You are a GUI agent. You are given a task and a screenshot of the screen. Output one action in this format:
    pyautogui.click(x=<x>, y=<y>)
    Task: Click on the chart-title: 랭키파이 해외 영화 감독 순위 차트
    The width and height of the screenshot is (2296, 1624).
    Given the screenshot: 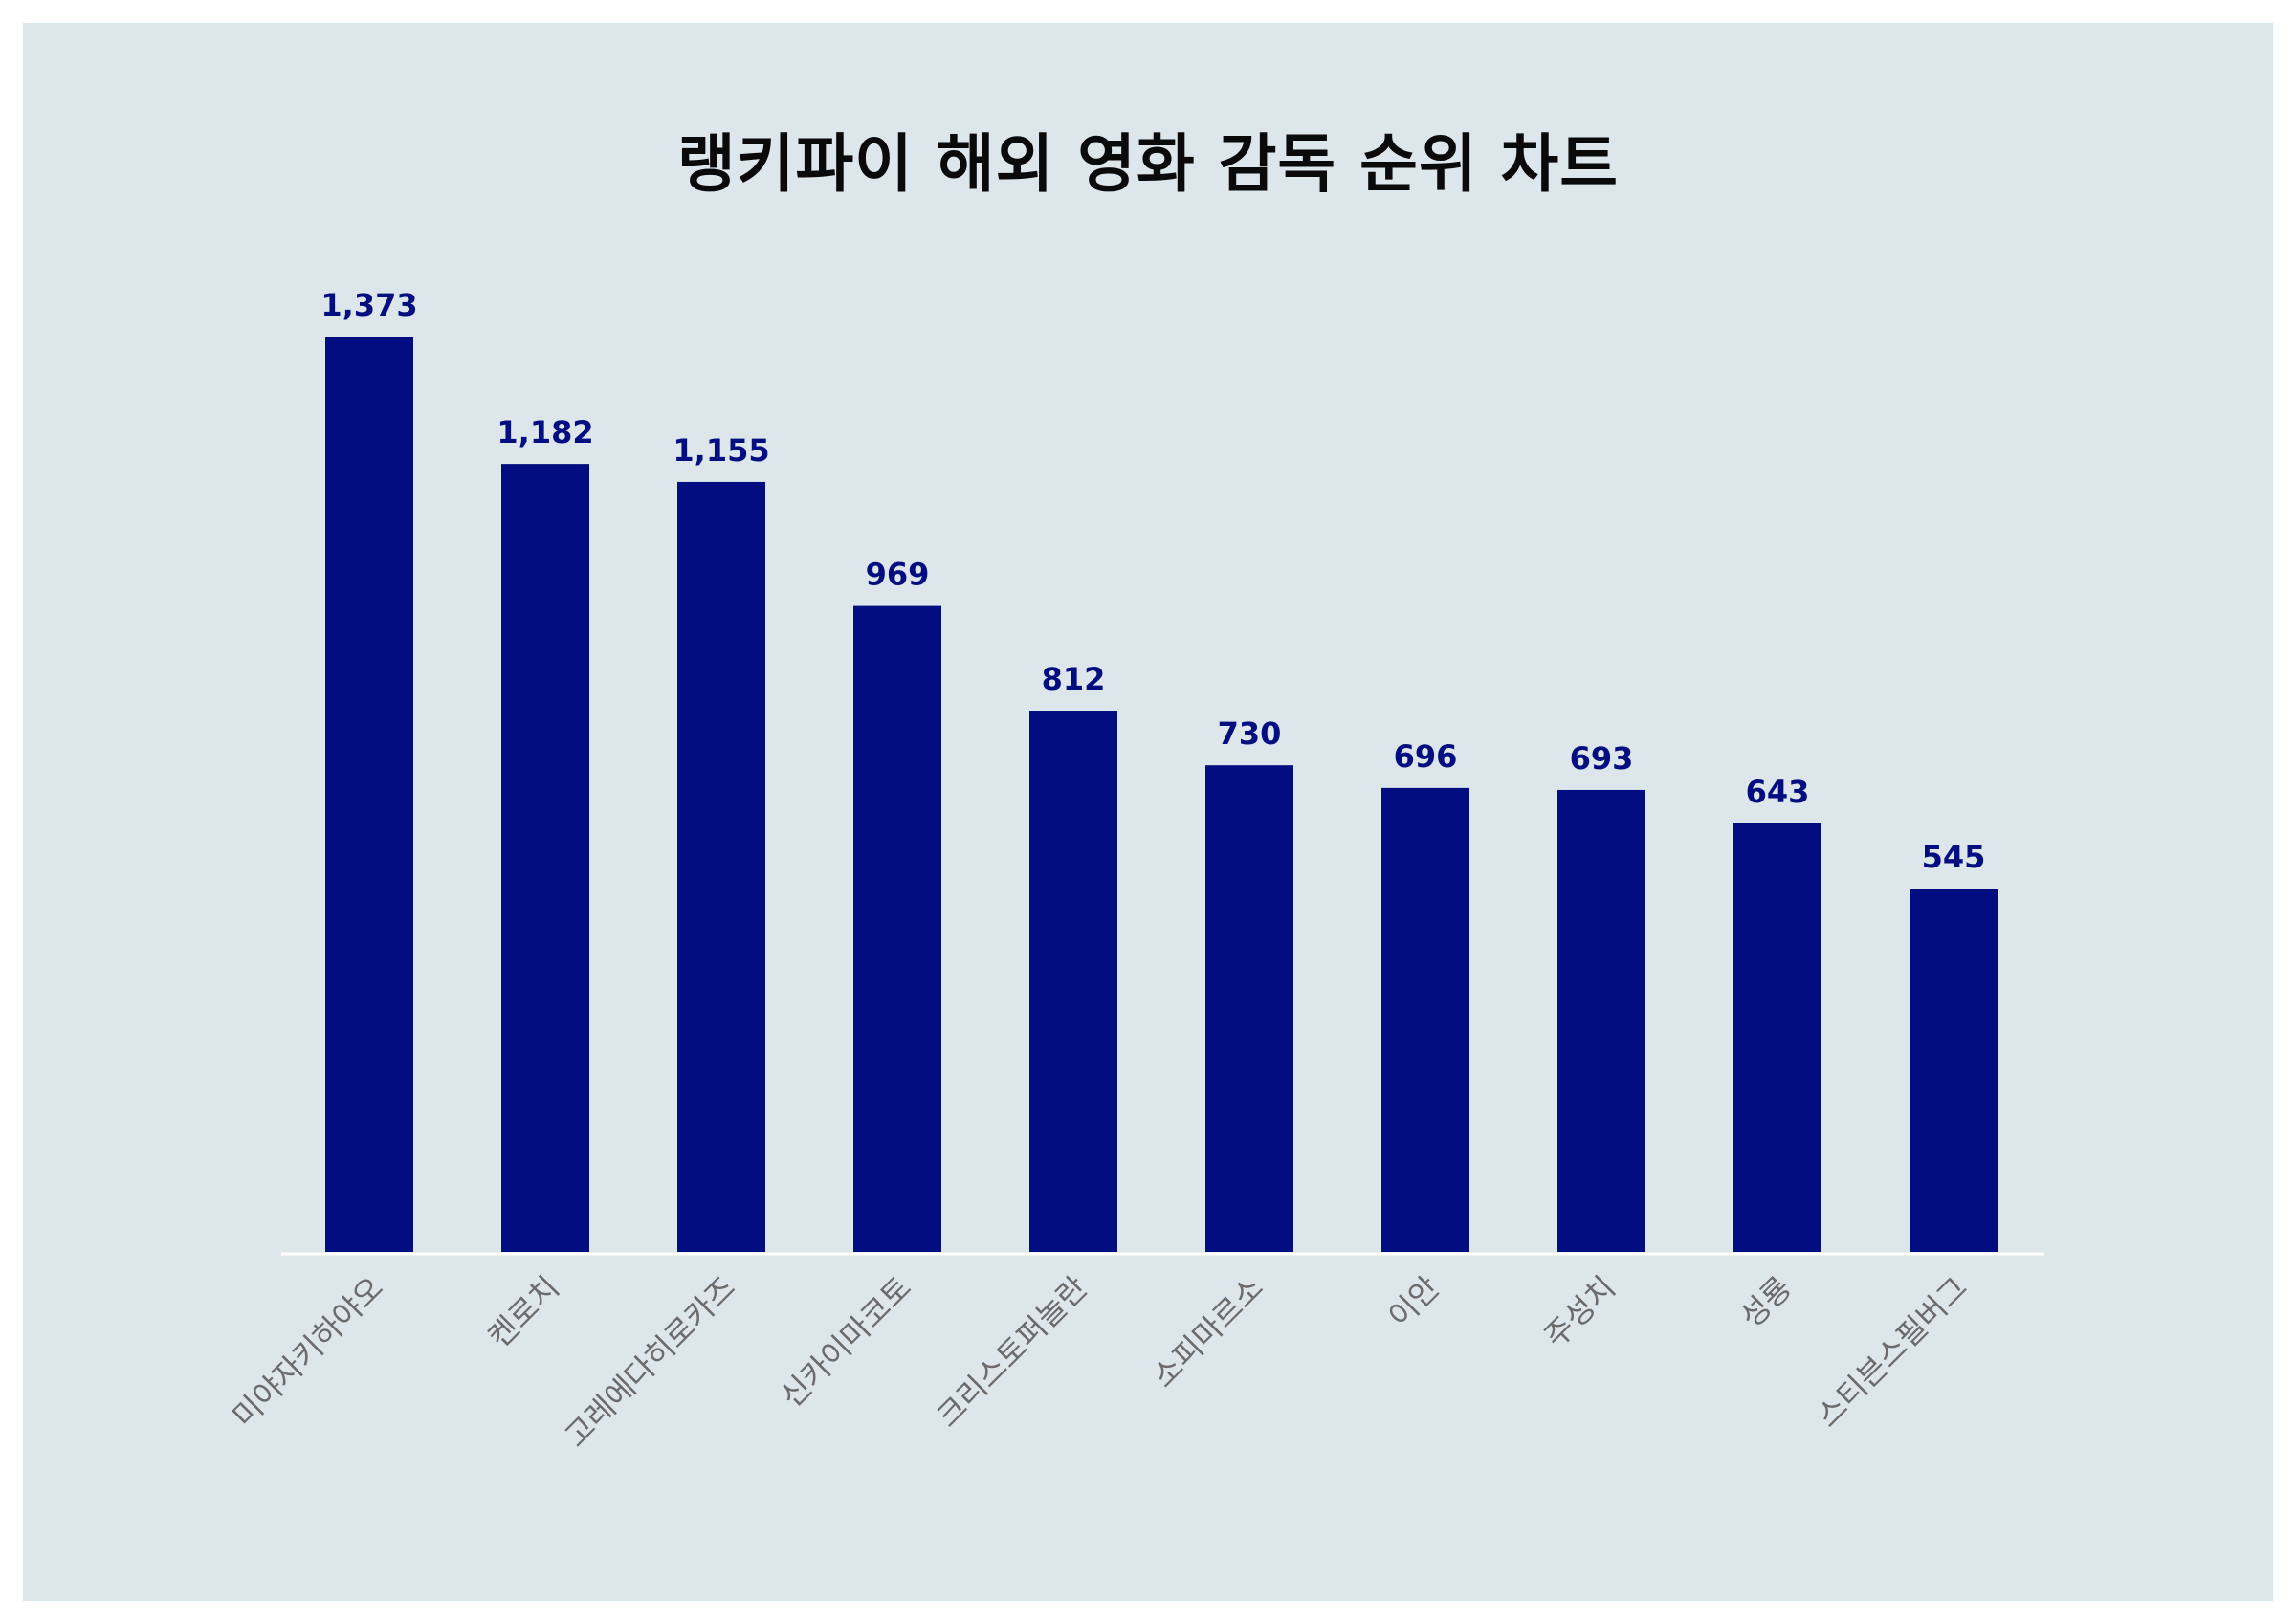 What is the action you would take?
    pyautogui.click(x=1148, y=164)
    